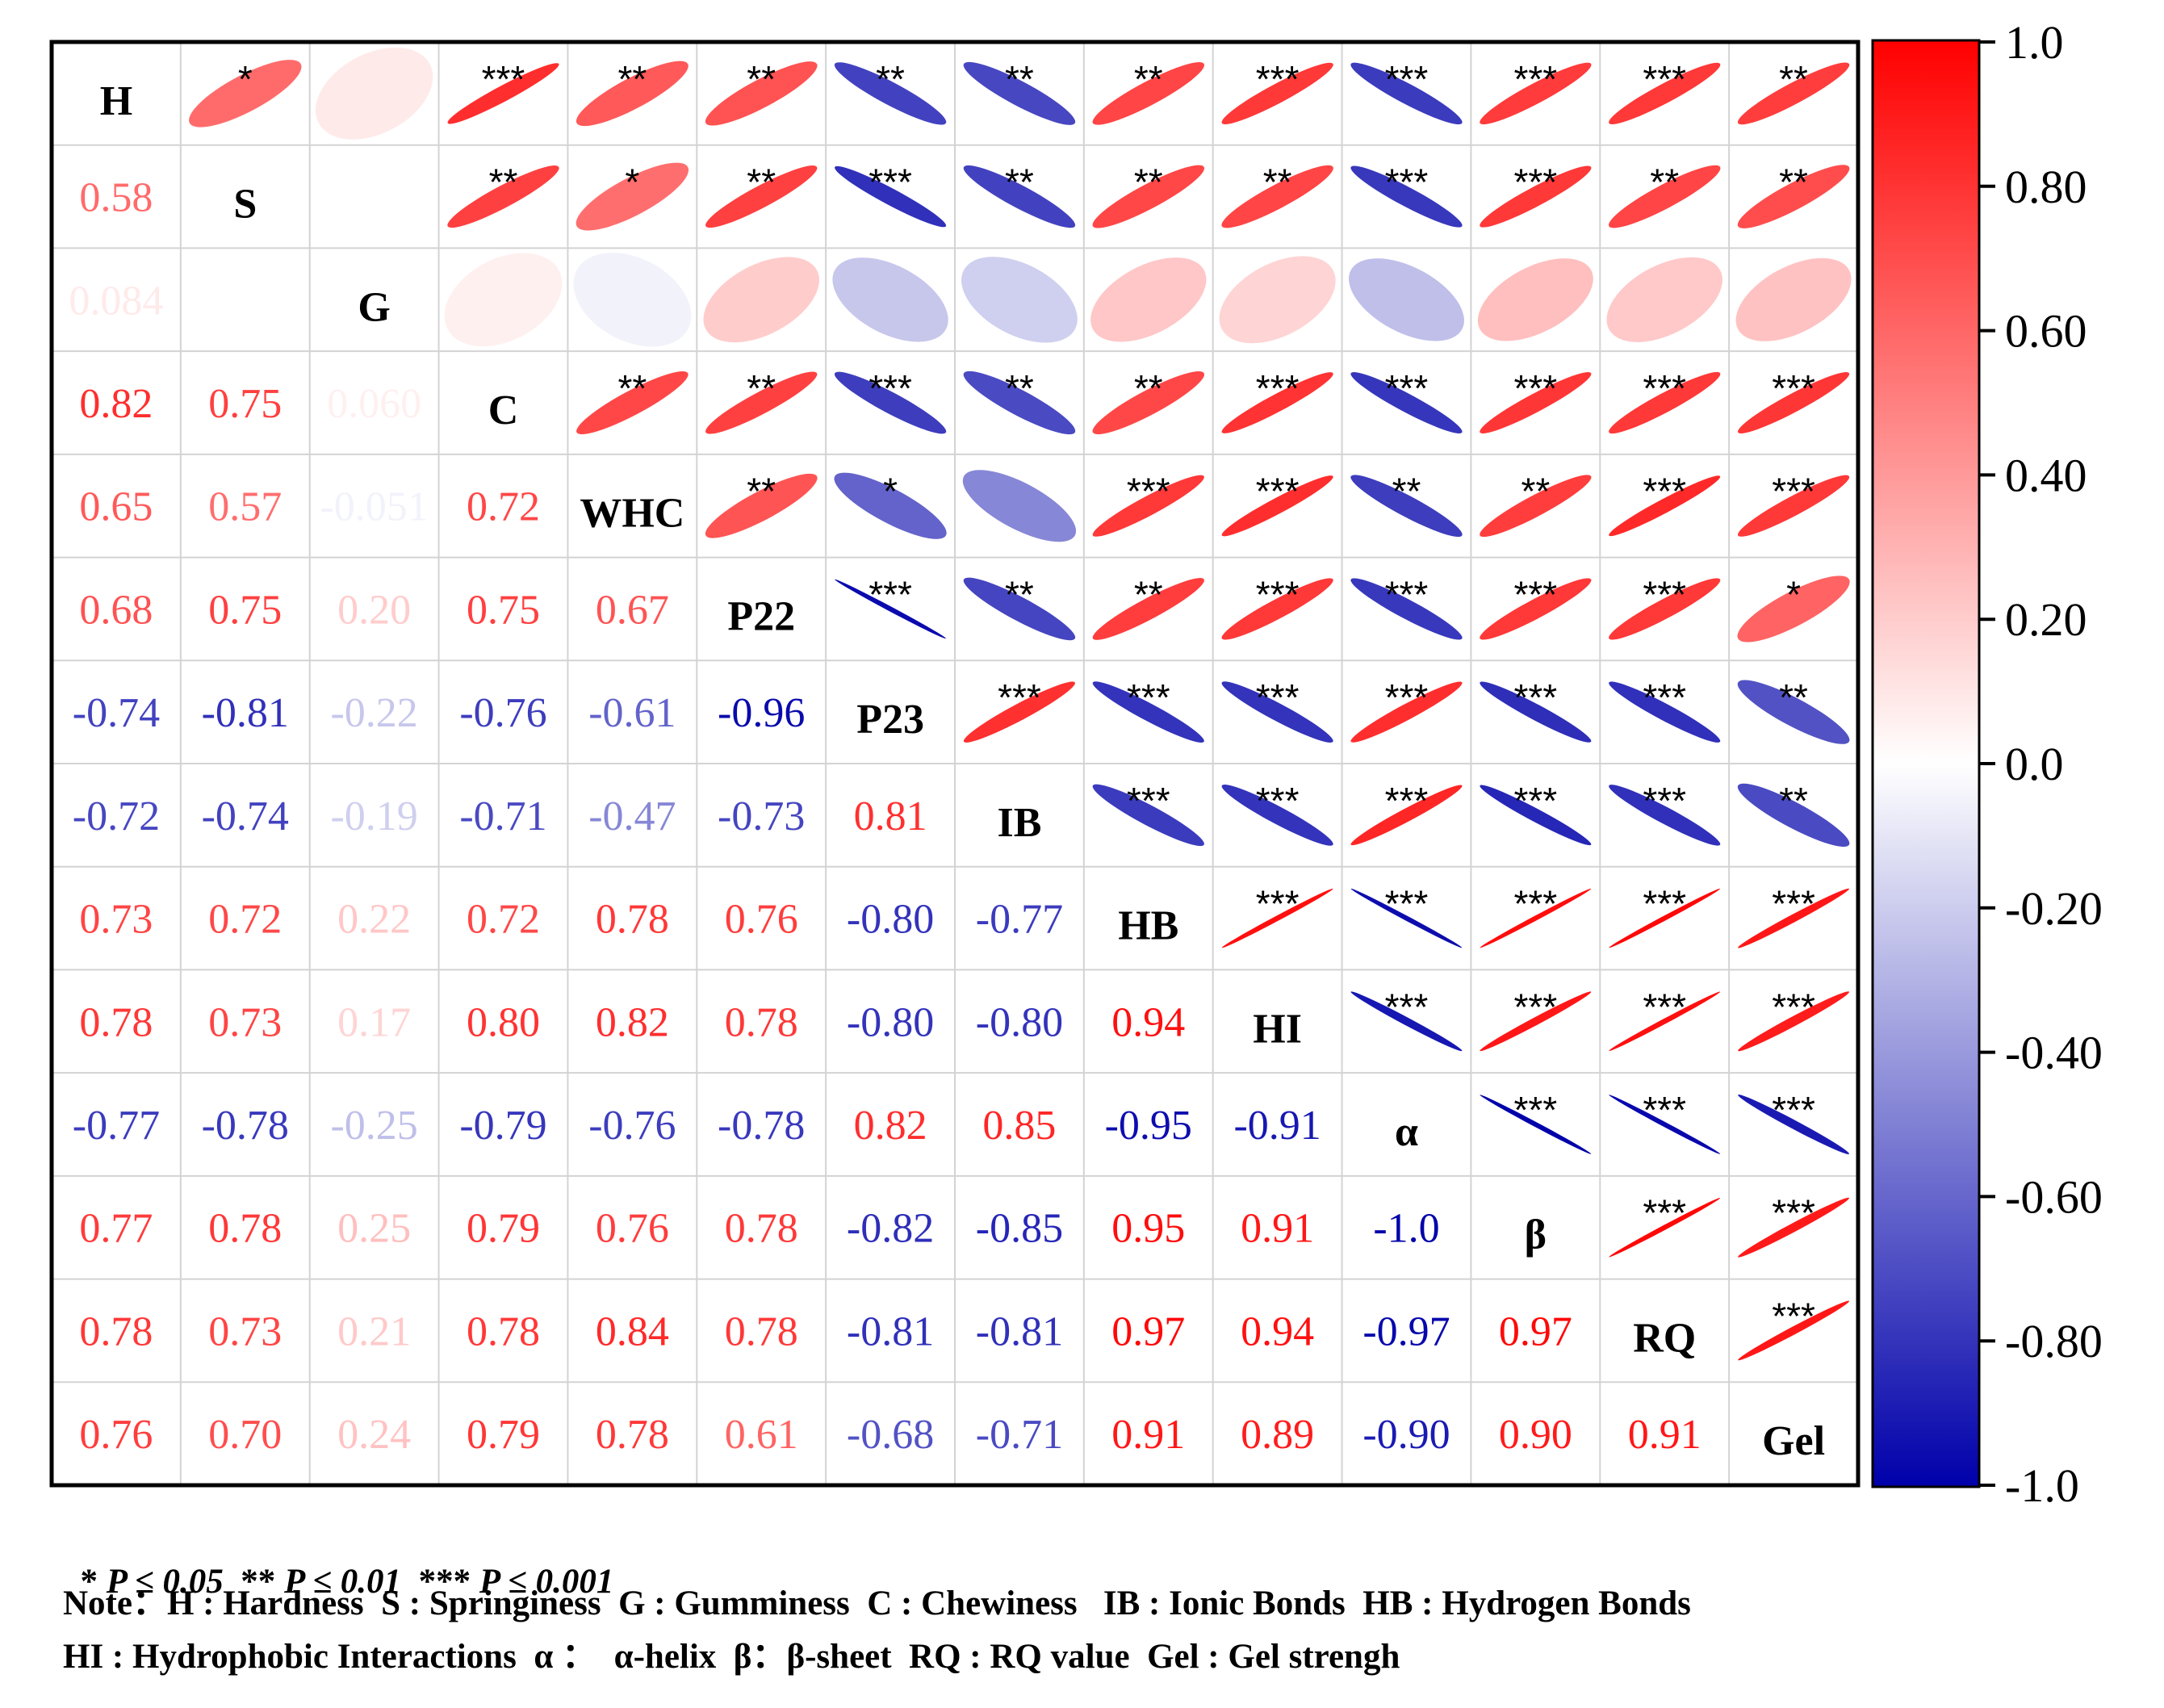 This screenshot has width=2164, height=1708. Describe the element at coordinates (547, 1582) in the screenshot. I see `sig3-condition: P ≤ 0.001` at that location.